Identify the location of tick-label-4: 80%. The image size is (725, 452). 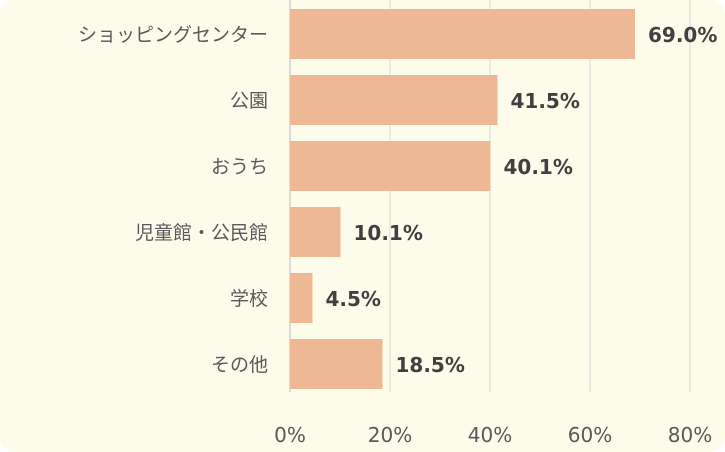
(690, 435).